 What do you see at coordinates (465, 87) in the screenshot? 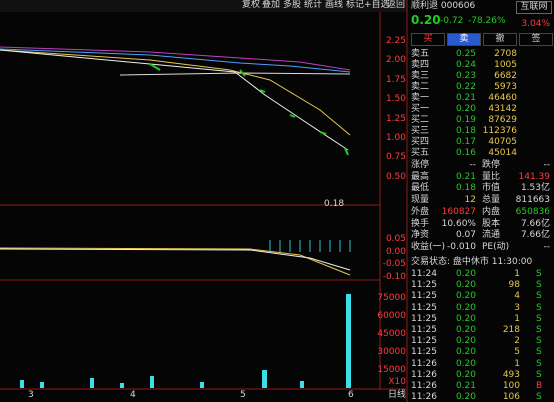
I see `book-price: 0.22` at bounding box center [465, 87].